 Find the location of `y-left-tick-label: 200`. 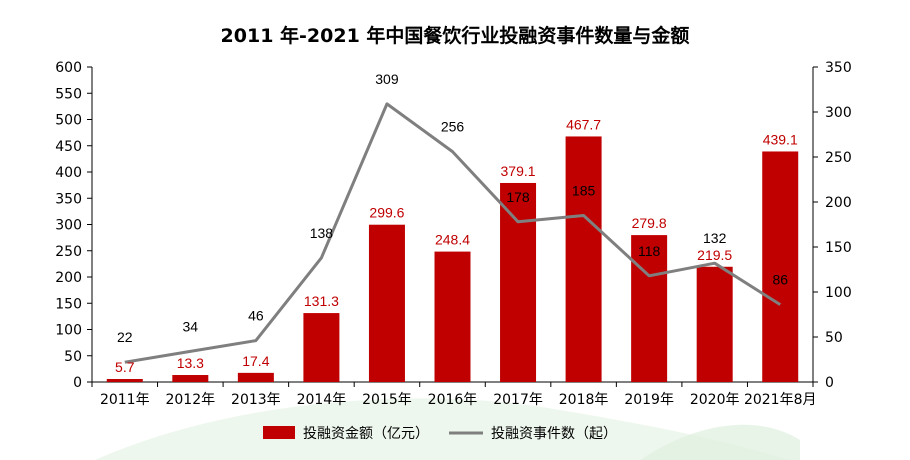

y-left-tick-label: 200 is located at coordinates (68, 278).